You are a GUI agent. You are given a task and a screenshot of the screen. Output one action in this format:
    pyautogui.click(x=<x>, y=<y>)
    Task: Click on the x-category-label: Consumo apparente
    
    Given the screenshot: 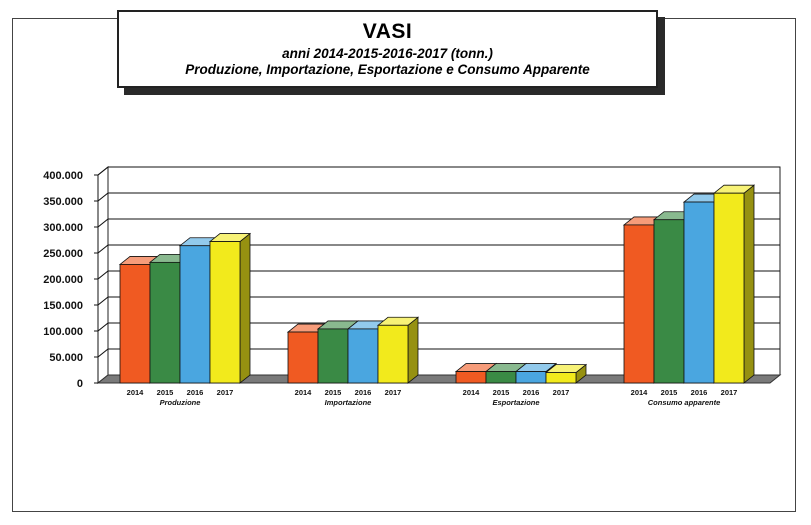 What is the action you would take?
    pyautogui.click(x=684, y=402)
    